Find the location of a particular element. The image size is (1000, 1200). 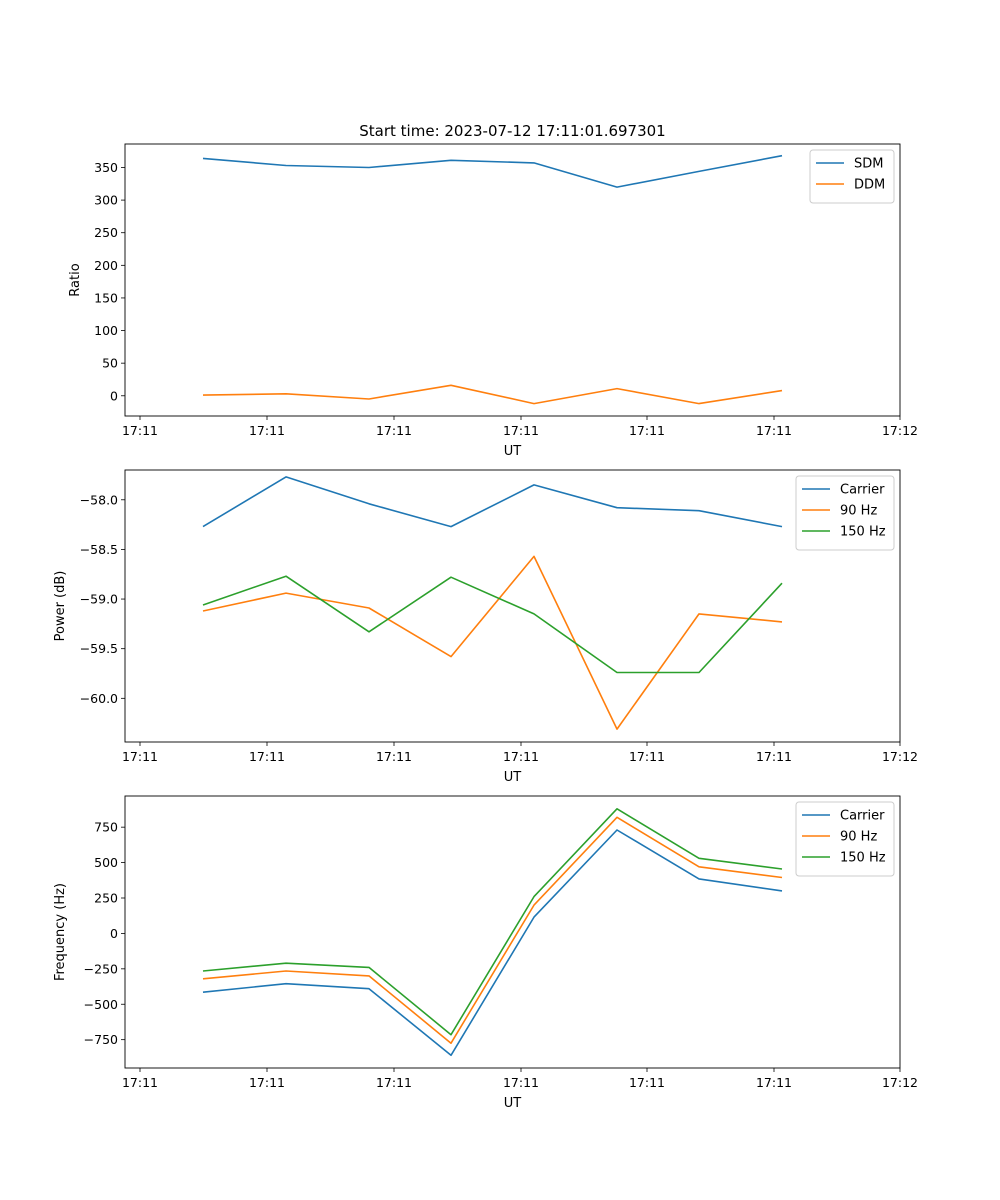

y-tick-label: −58.5 is located at coordinates (99, 549).